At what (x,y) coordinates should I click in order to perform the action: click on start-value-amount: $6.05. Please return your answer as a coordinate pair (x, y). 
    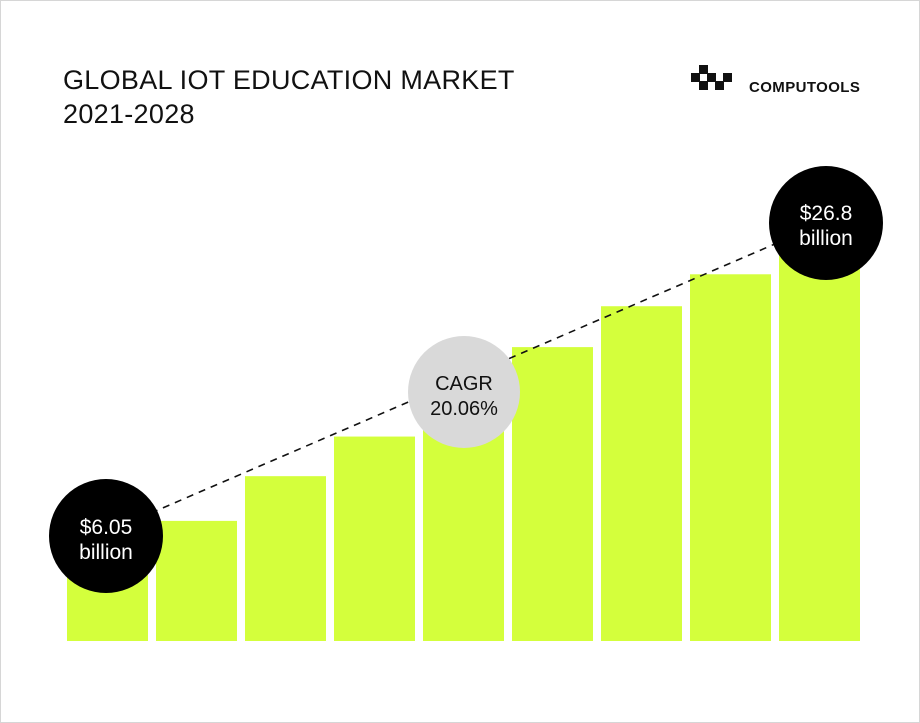
    Looking at the image, I should click on (106, 527).